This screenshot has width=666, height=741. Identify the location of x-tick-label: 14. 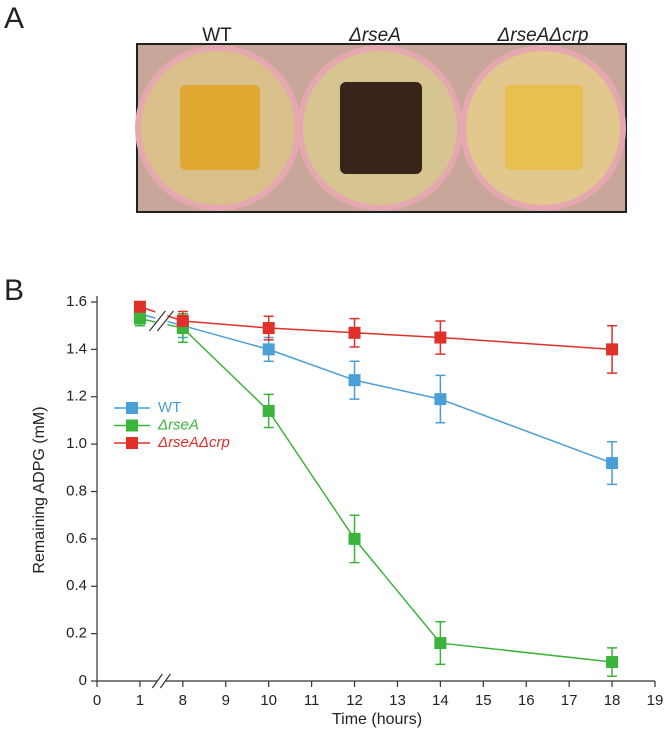
(440, 700).